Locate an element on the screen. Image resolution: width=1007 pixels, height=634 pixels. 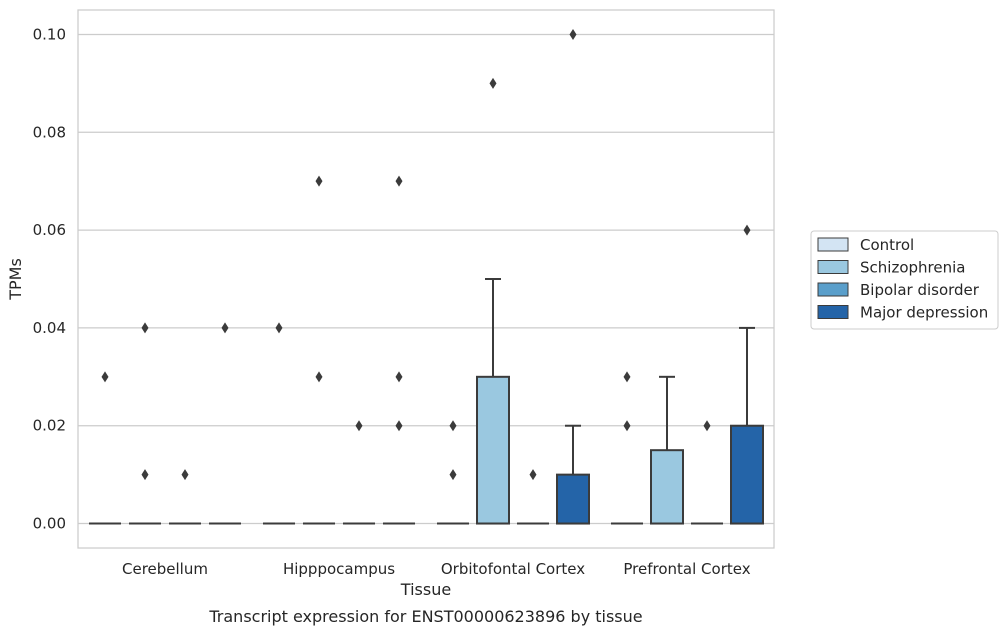
y-tick-label: 0.06 is located at coordinates (49, 230).